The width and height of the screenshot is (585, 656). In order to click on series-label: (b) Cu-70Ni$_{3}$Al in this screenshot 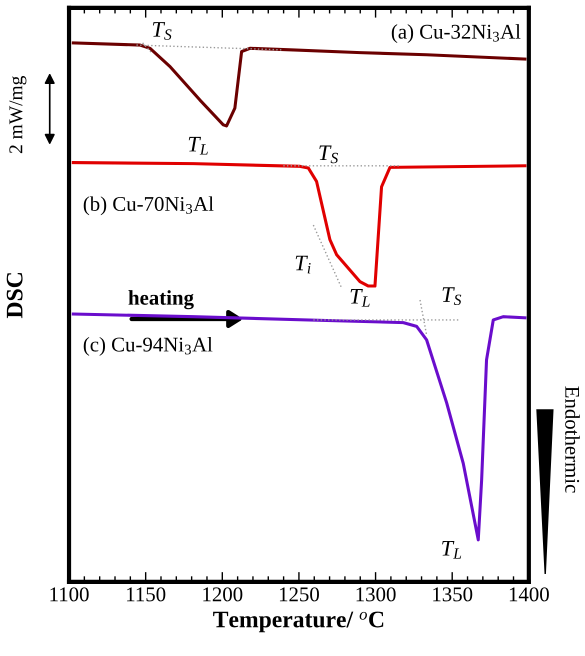, I will do `click(149, 206)`.